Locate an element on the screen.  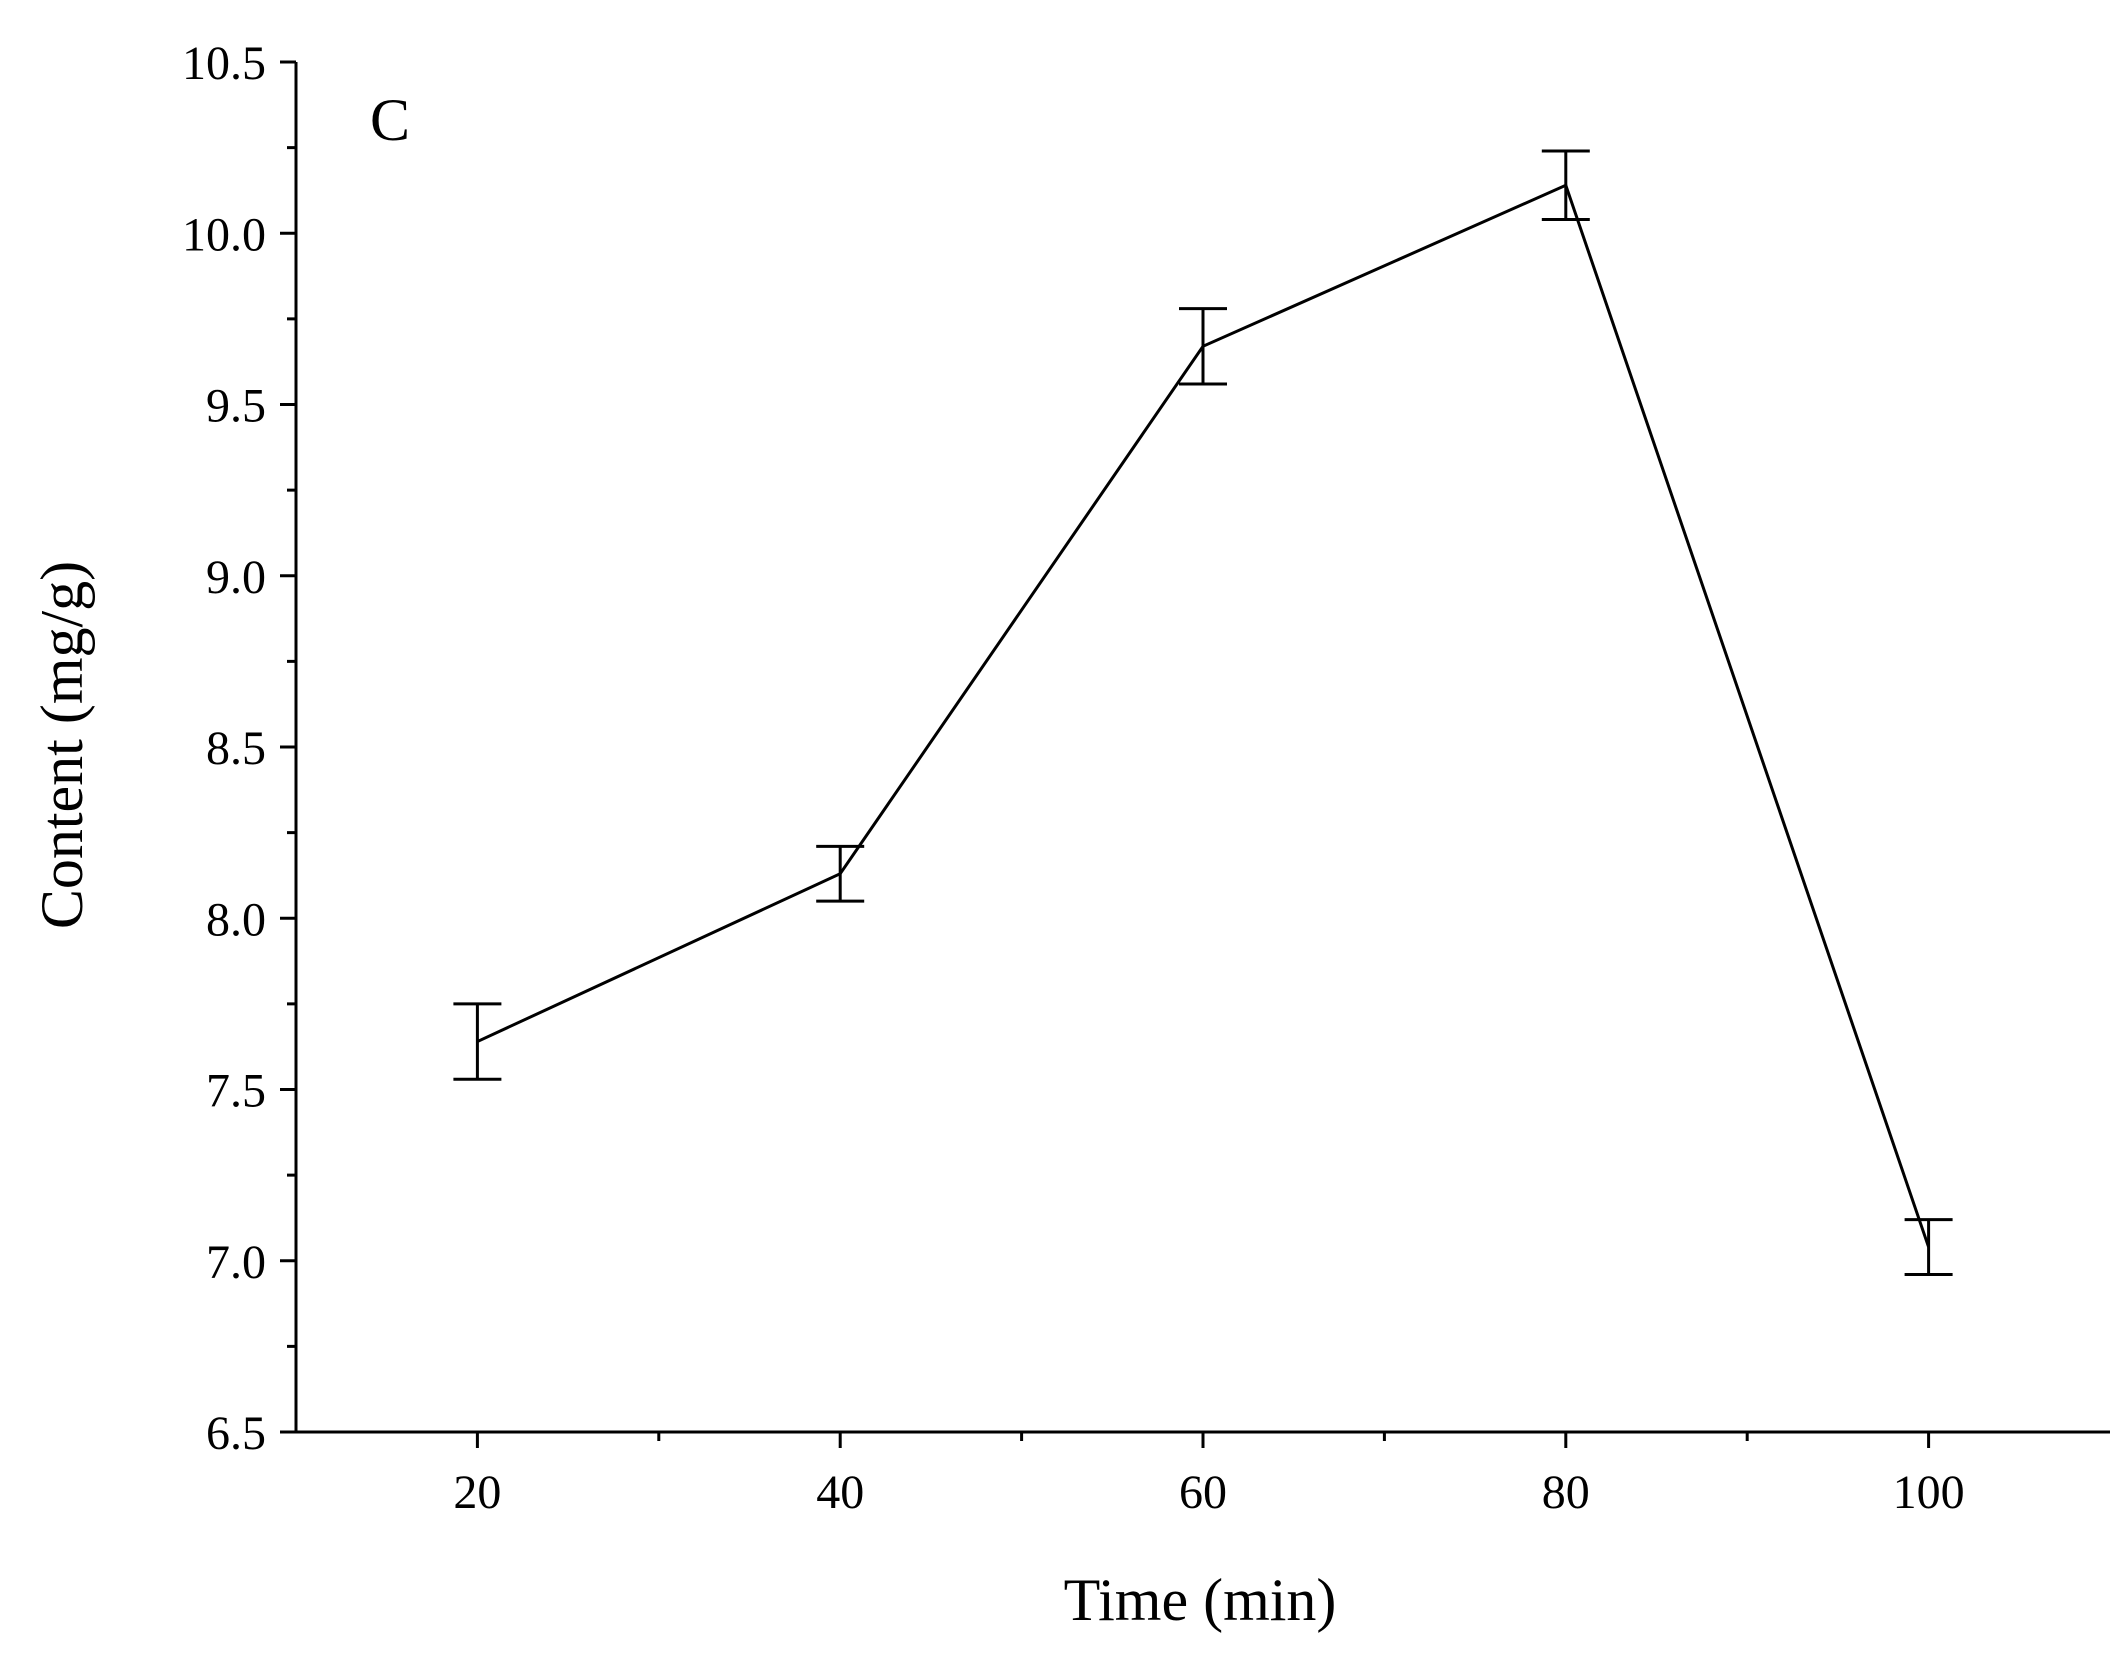
y-axis-title: Content (mg/g) is located at coordinates (62, 745).